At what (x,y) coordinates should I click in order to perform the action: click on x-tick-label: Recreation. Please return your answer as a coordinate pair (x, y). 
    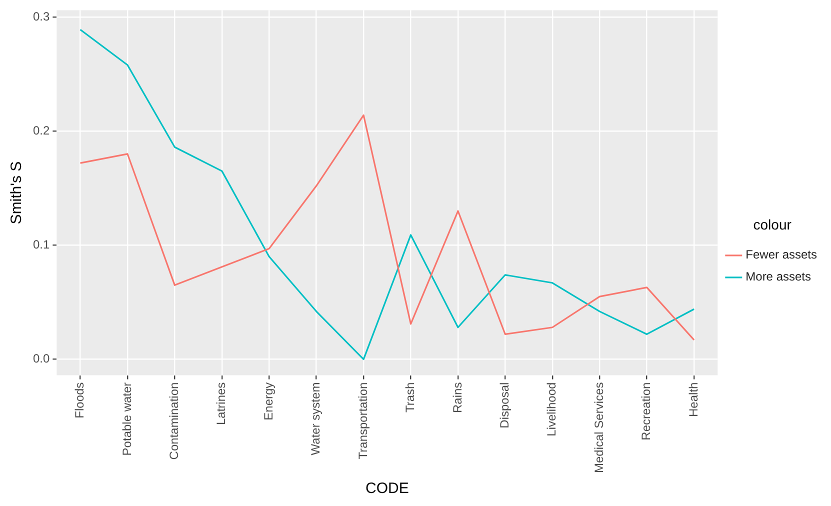
    Looking at the image, I should click on (646, 411).